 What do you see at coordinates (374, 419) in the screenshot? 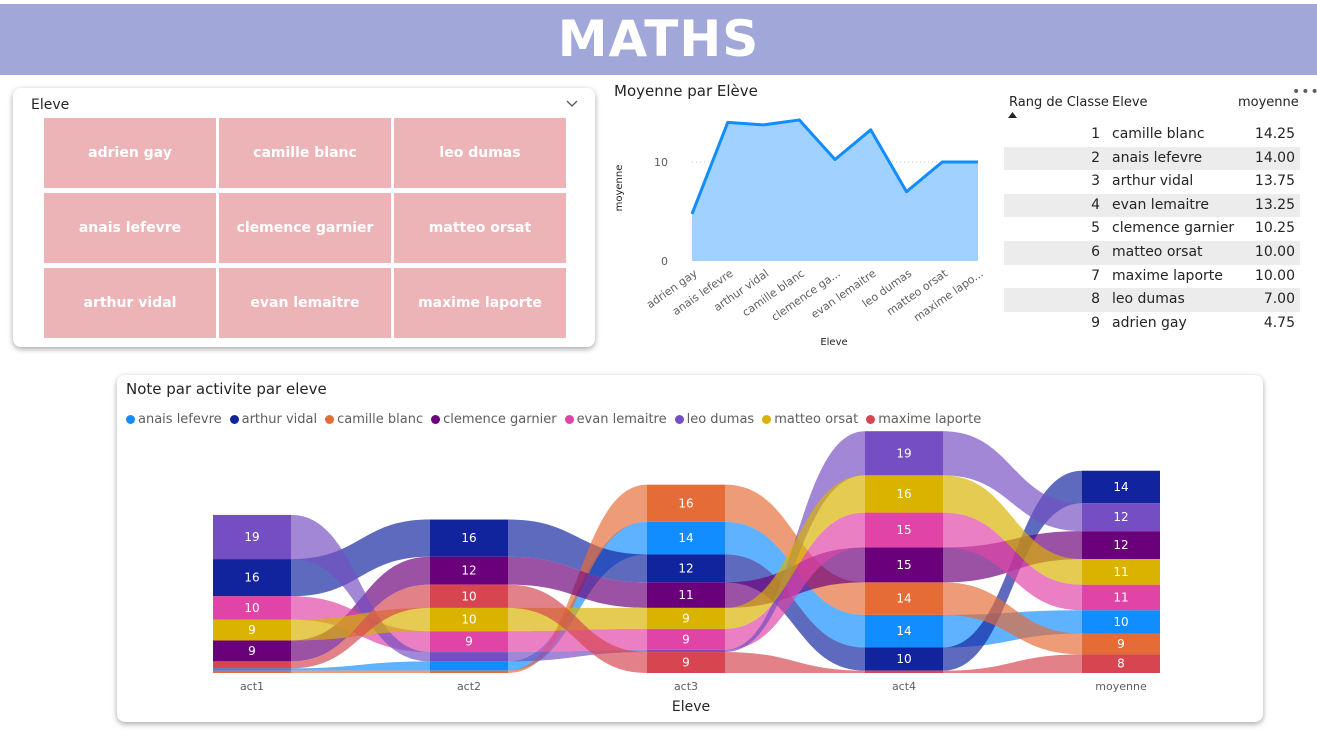
I see `legend-item: camille blanc` at bounding box center [374, 419].